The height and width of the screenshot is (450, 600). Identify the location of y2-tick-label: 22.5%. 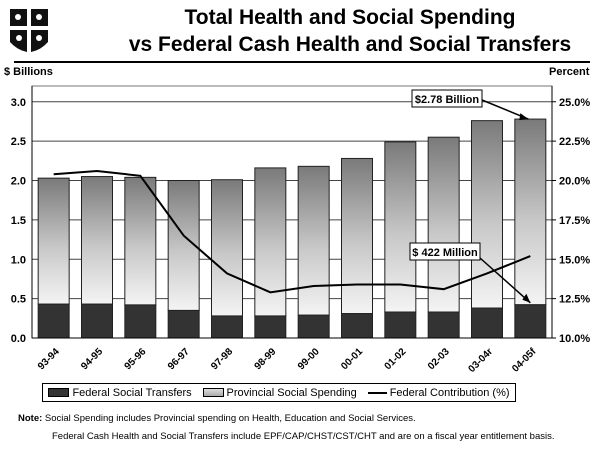
(574, 142).